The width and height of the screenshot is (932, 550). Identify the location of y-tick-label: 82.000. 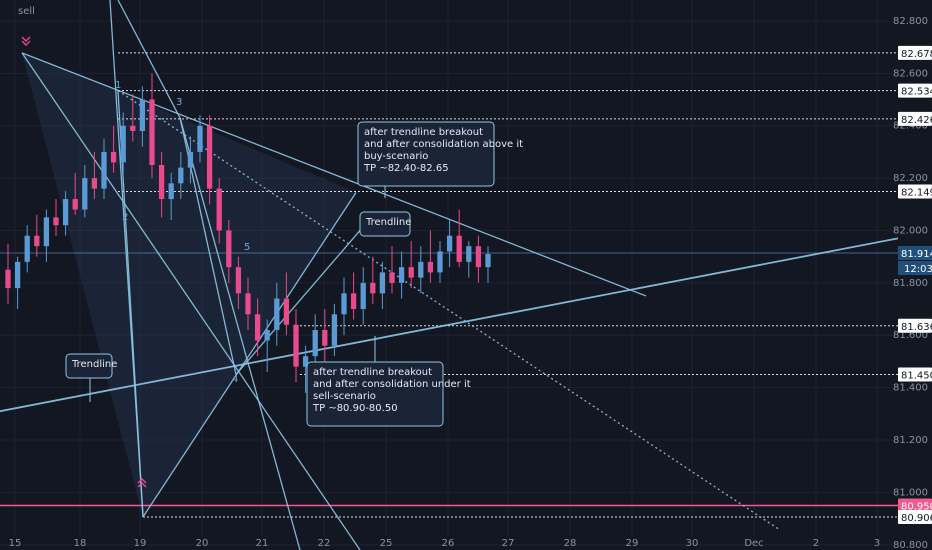
(910, 230).